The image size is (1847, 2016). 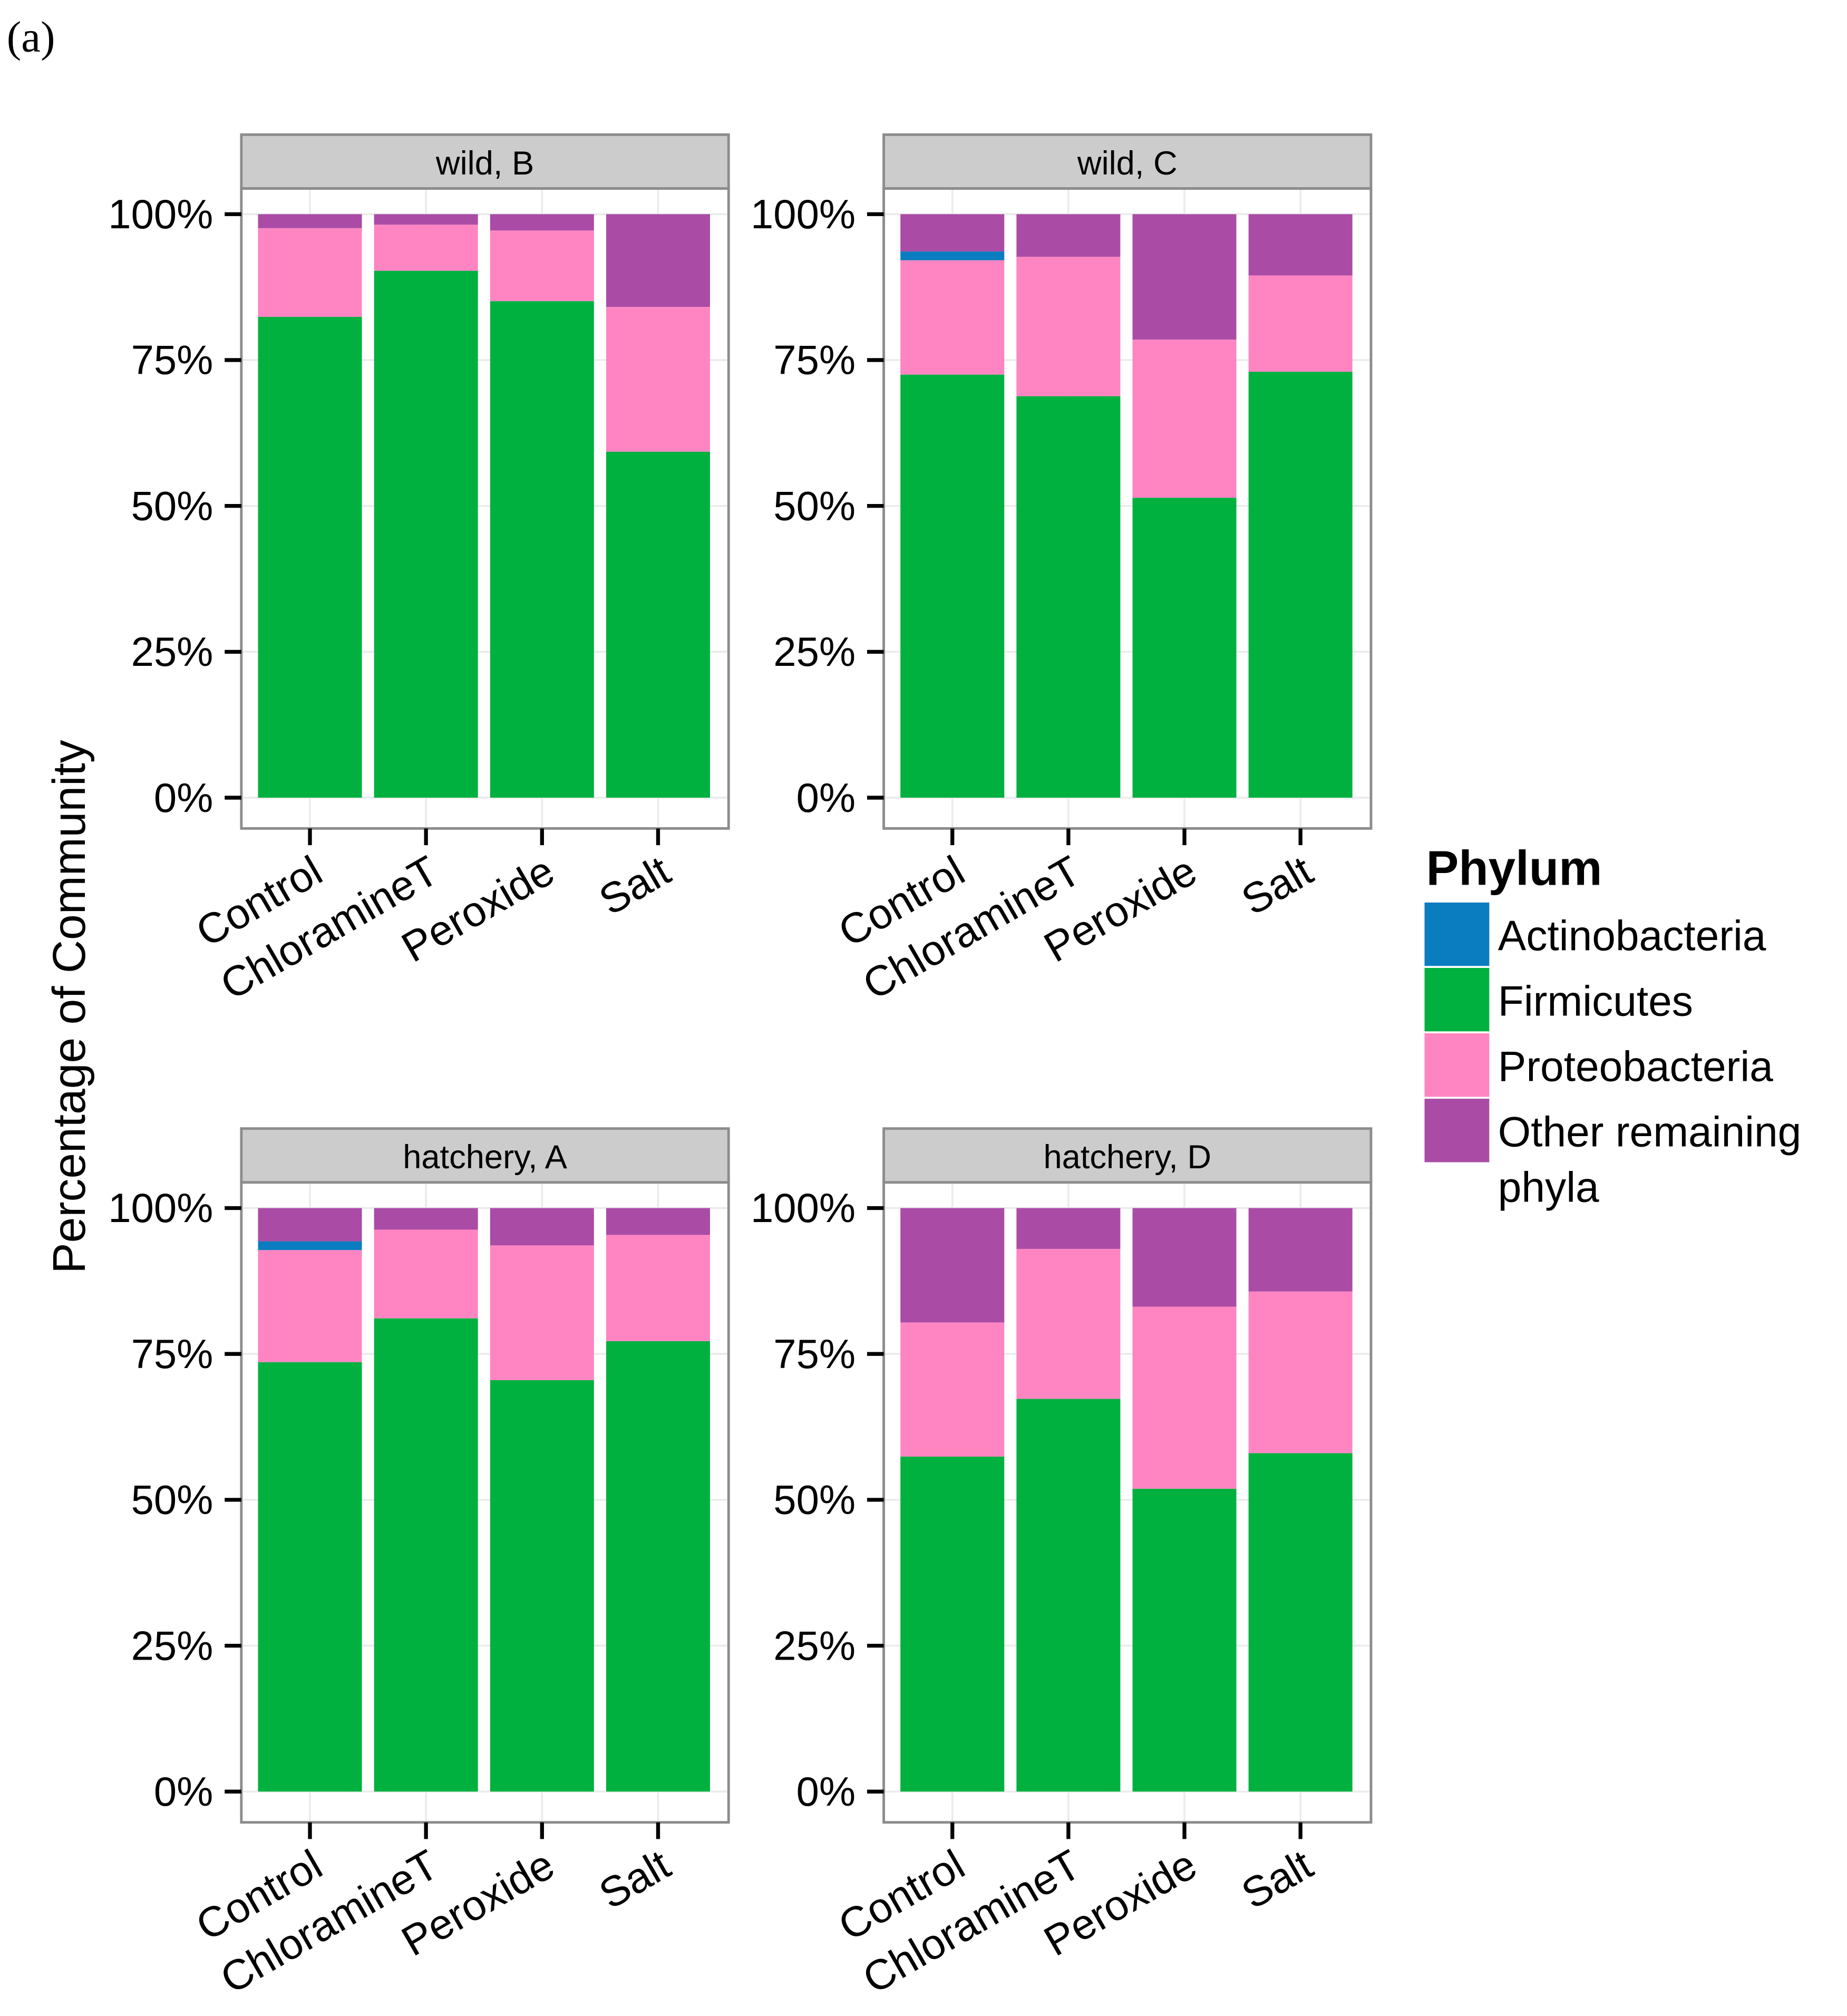 I want to click on panel-title: hatchery, A, so click(x=485, y=1157).